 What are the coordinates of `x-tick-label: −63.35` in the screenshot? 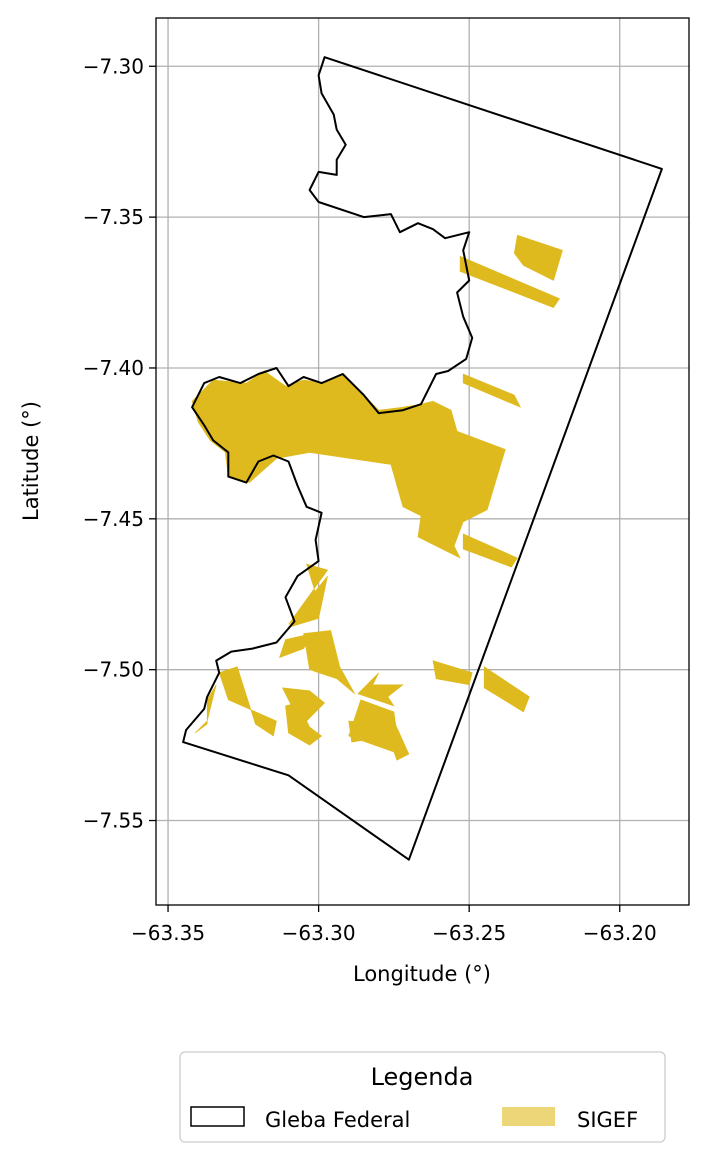 It's located at (168, 933).